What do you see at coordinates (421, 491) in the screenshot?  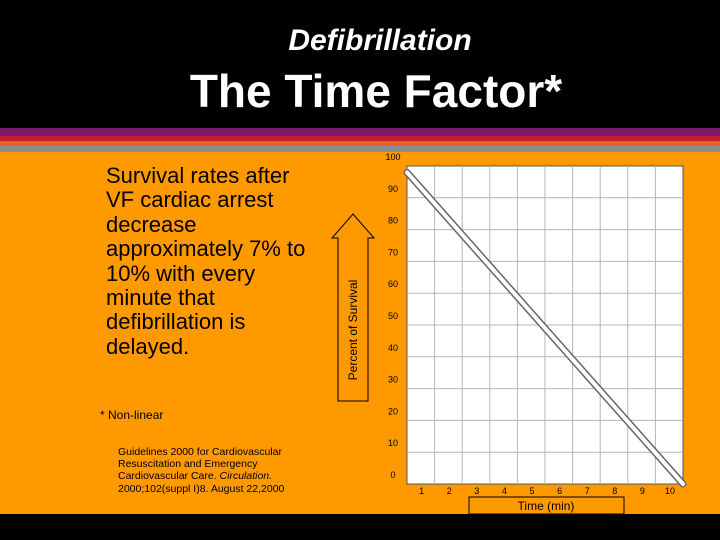 I see `x-tick-label: 1` at bounding box center [421, 491].